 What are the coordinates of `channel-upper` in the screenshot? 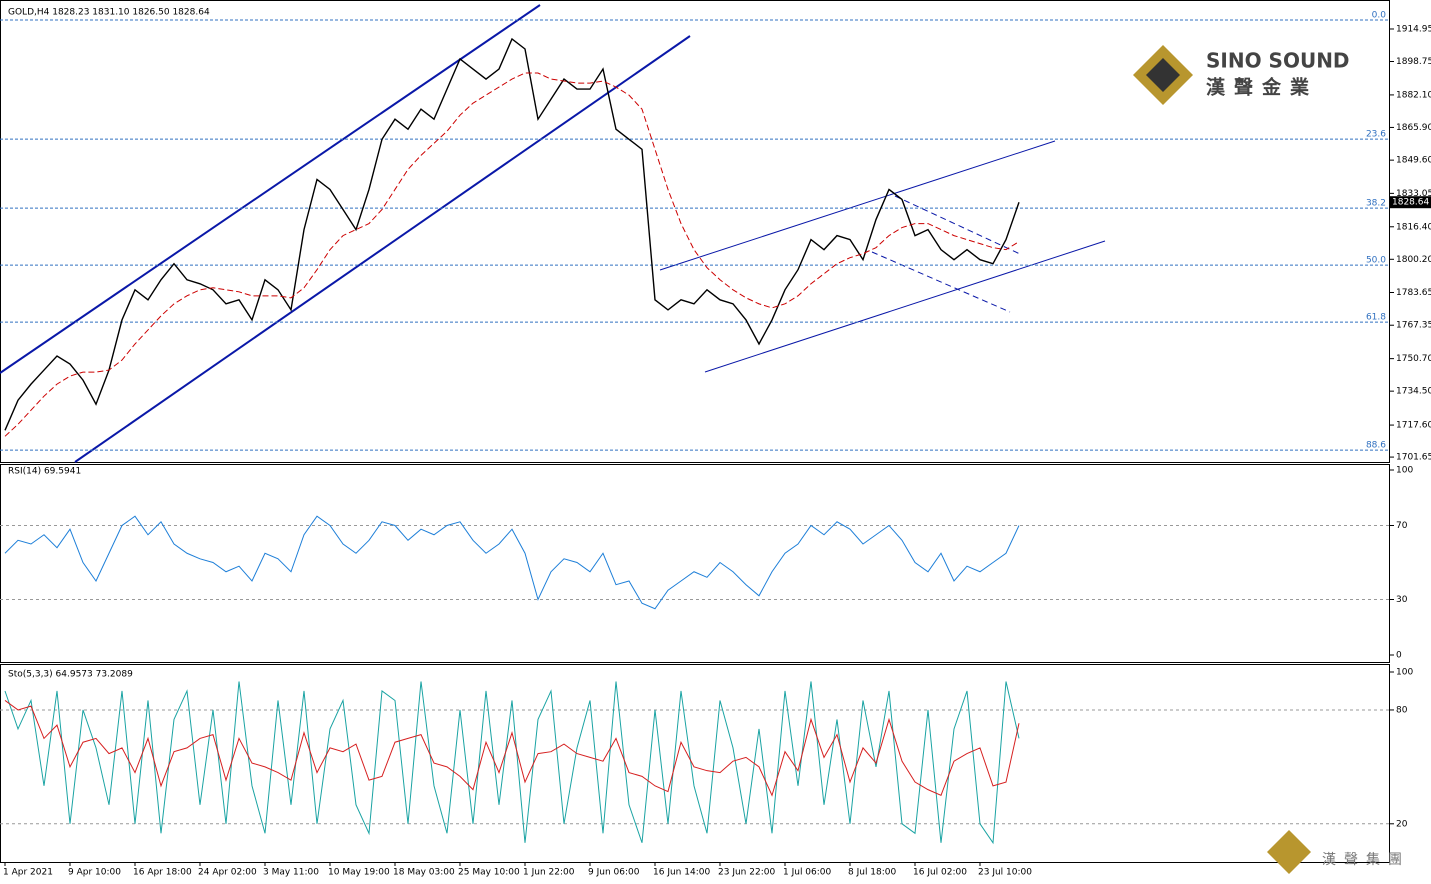 It's located at (857, 205).